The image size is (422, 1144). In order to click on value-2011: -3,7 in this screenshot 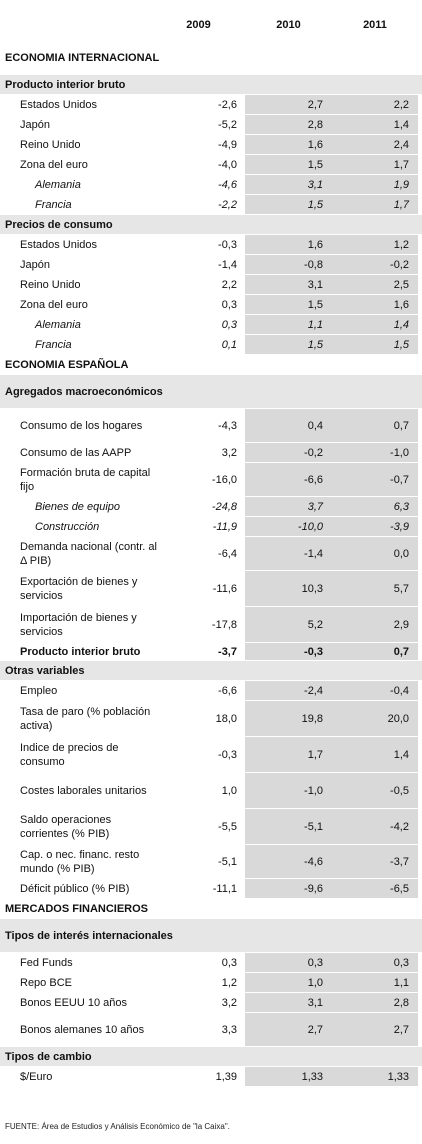, I will do `click(375, 861)`.